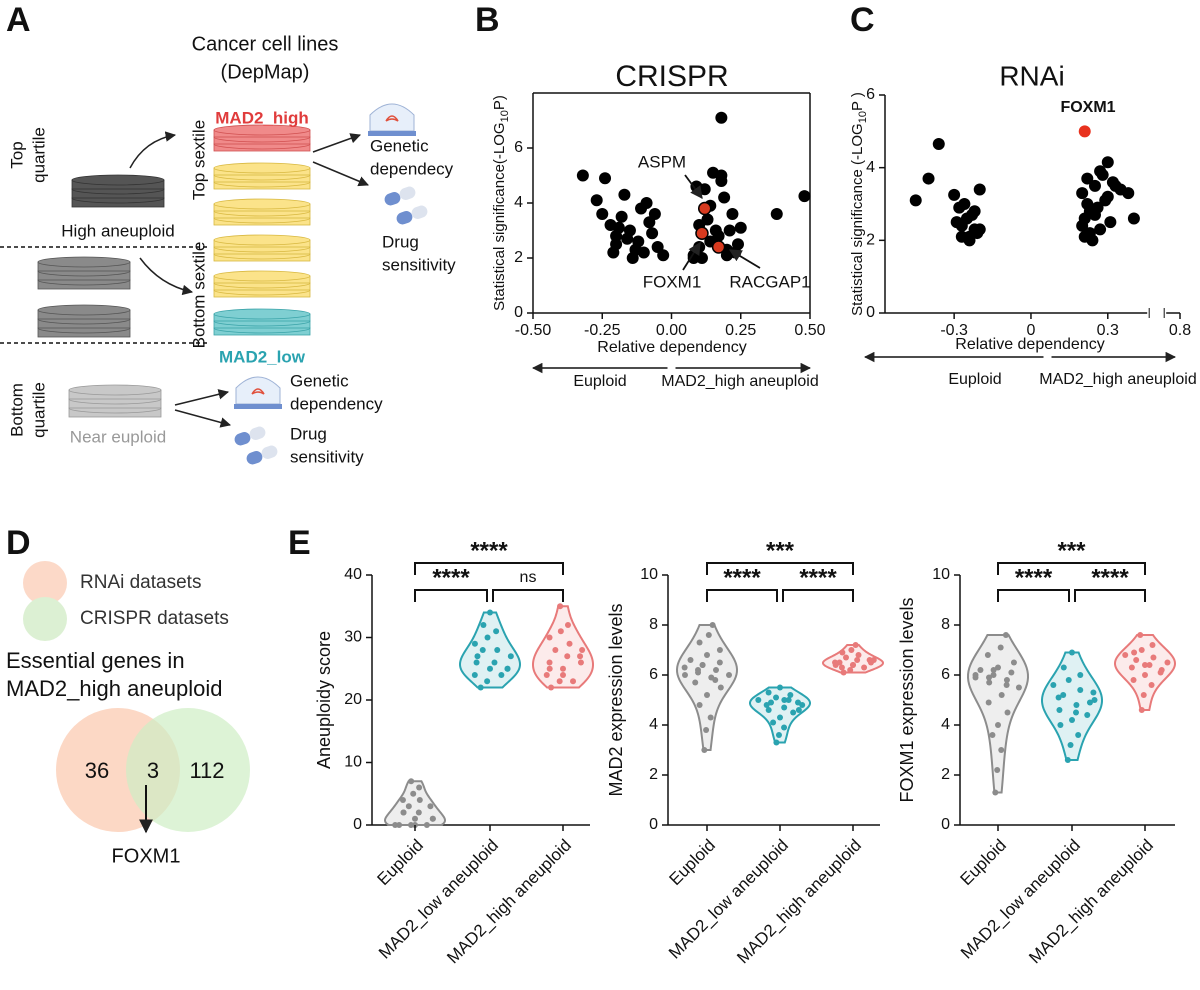 The height and width of the screenshot is (990, 1200). I want to click on label: MAD2_low, so click(262, 356).